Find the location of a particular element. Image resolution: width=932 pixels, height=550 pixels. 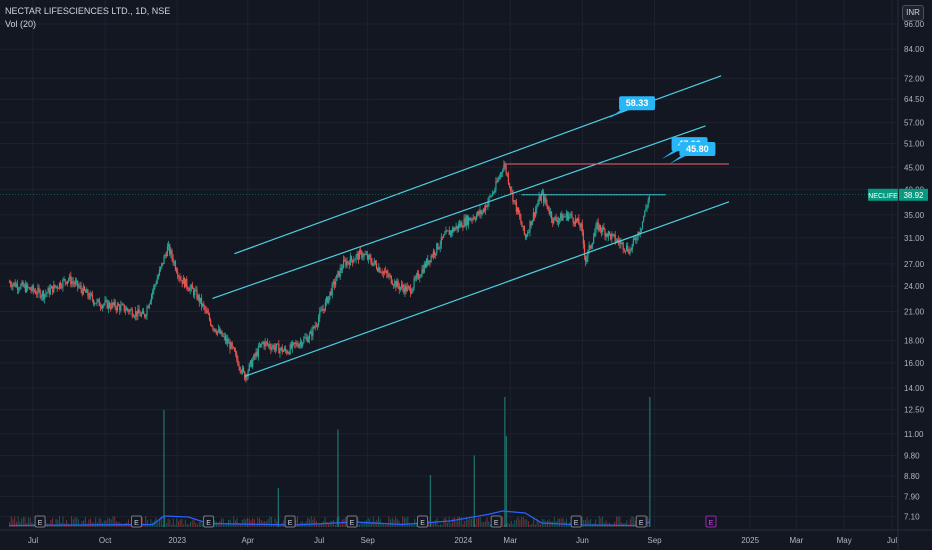

volume-spike is located at coordinates (506, 481).